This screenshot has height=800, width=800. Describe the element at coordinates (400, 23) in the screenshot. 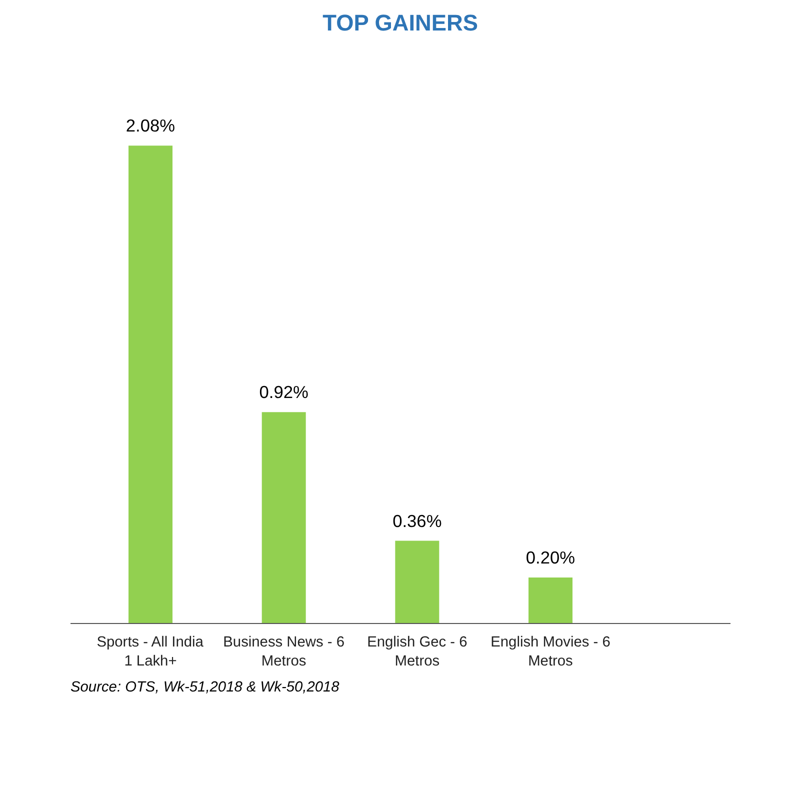

I see `chart-title: TOP GAINERS` at that location.